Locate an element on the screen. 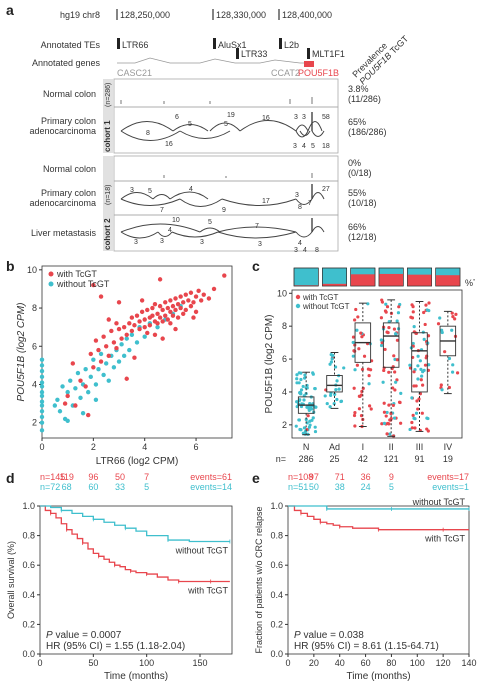  x-tick-label: 100 is located at coordinates (417, 663).